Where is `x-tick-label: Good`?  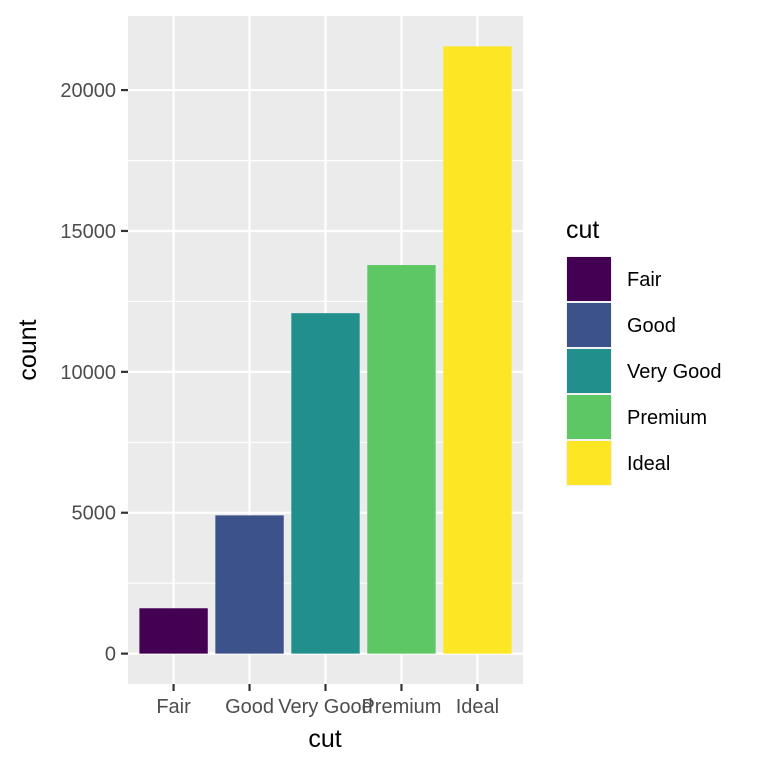 x-tick-label: Good is located at coordinates (249, 707).